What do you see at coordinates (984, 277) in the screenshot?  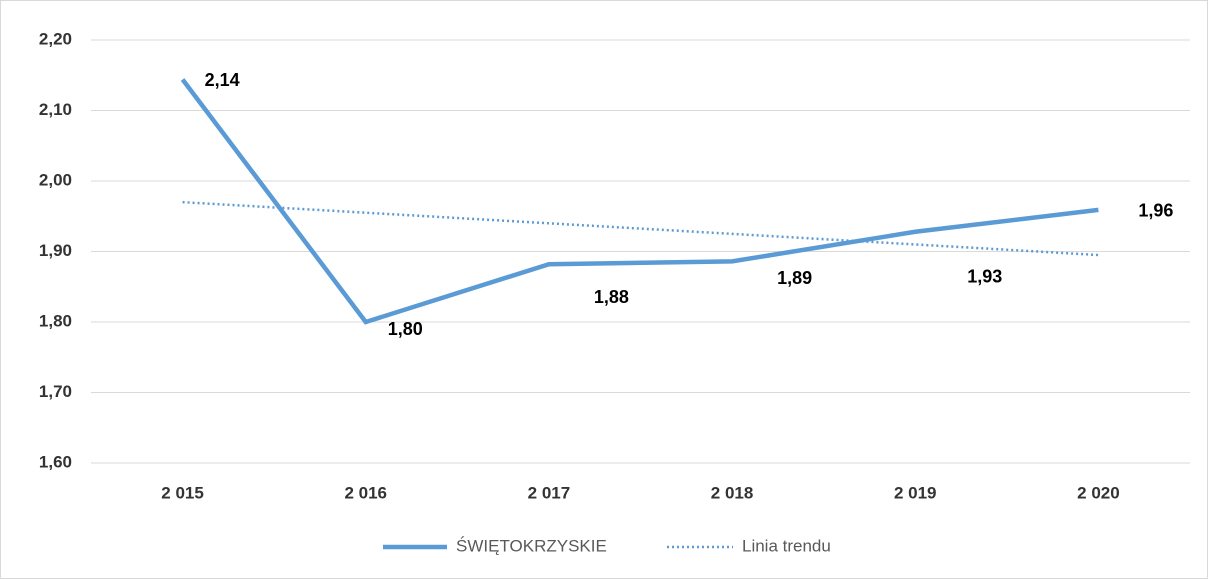 I see `data-label: 1,93` at bounding box center [984, 277].